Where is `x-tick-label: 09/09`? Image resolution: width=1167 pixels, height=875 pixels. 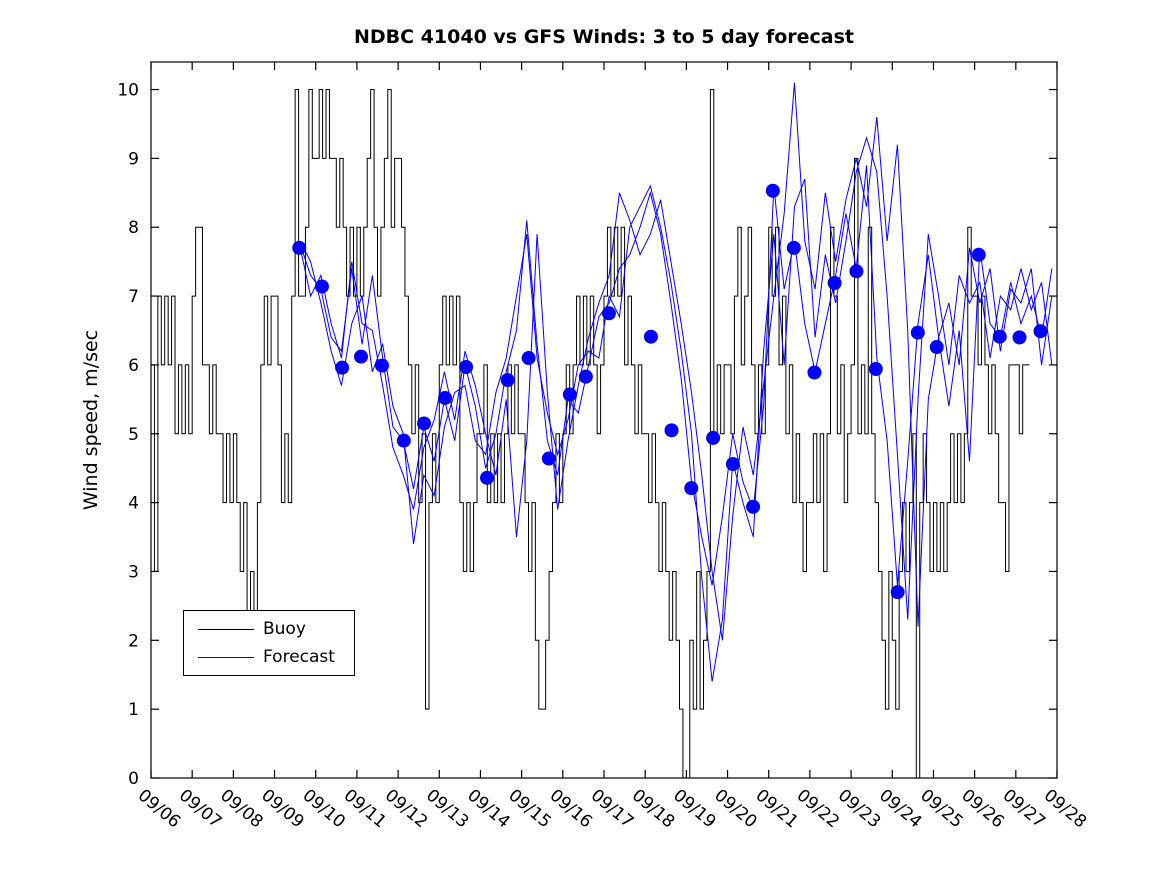 x-tick-label: 09/09 is located at coordinates (282, 809).